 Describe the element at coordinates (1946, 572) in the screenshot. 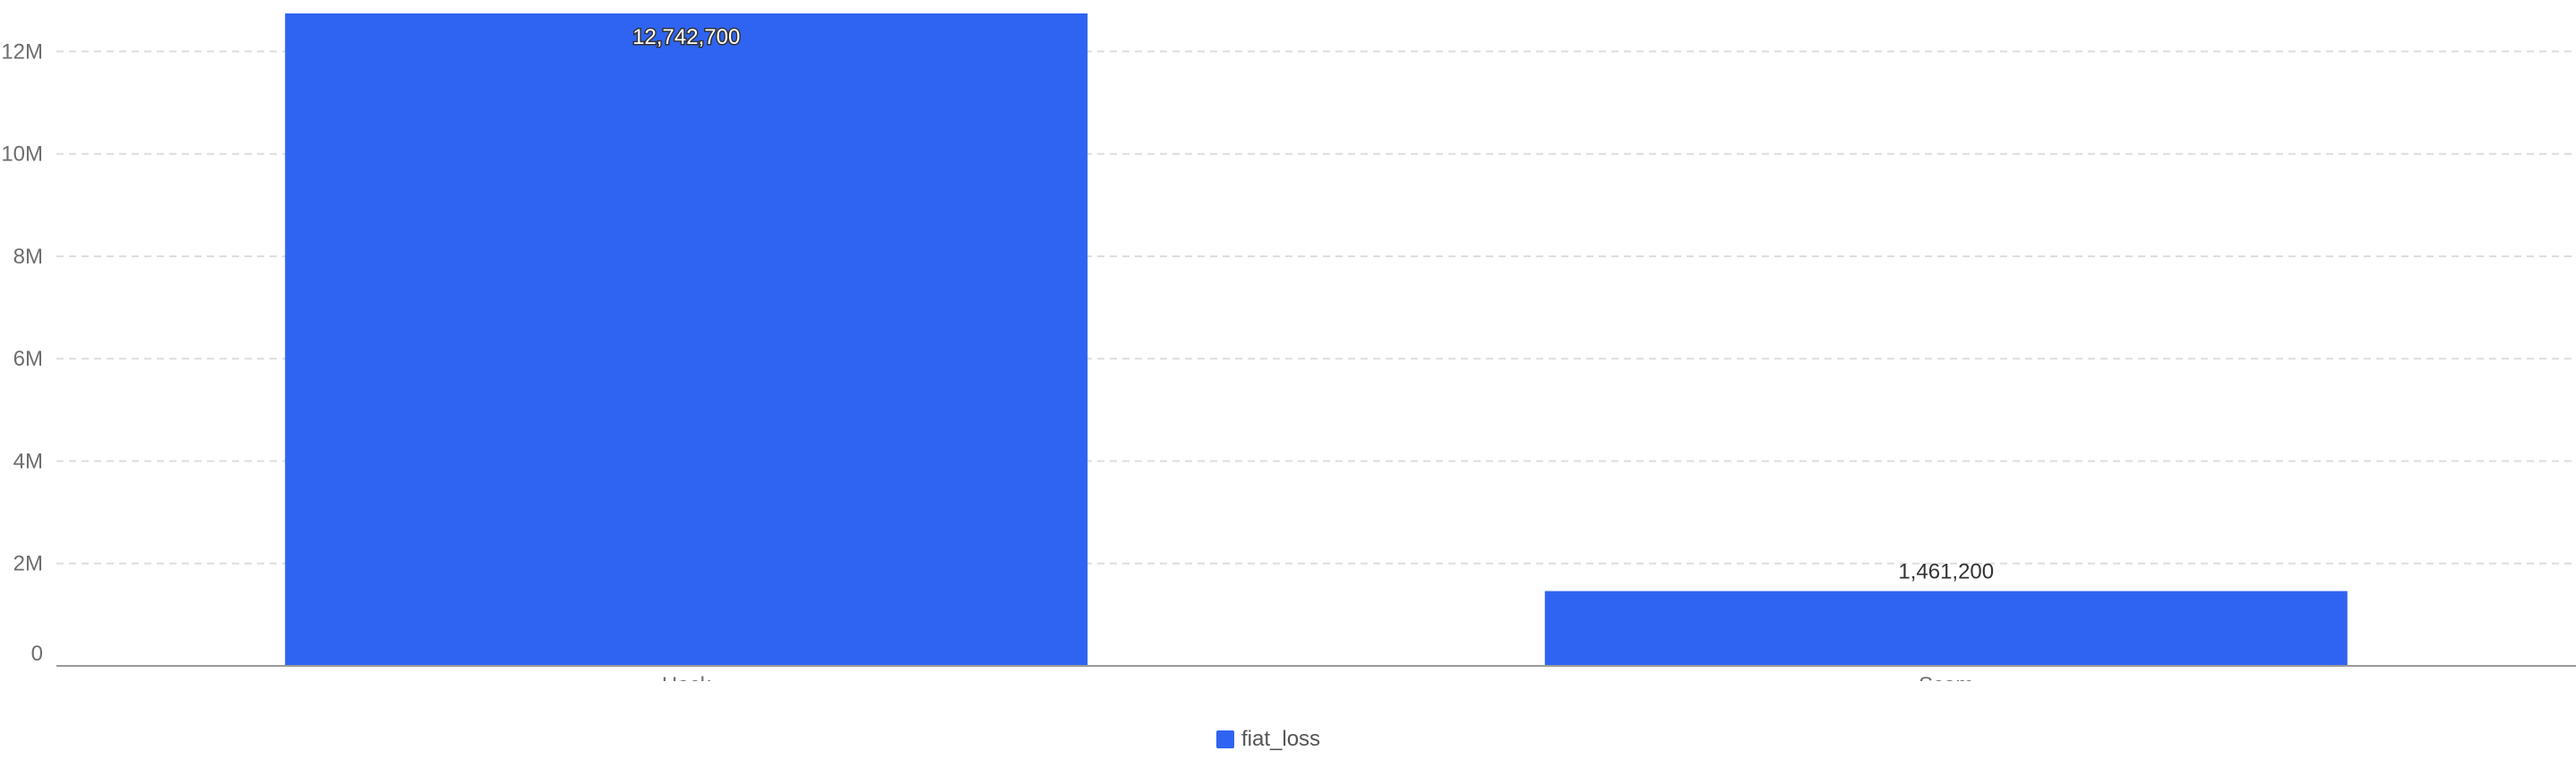

I see `data-label: 1,461,200` at that location.